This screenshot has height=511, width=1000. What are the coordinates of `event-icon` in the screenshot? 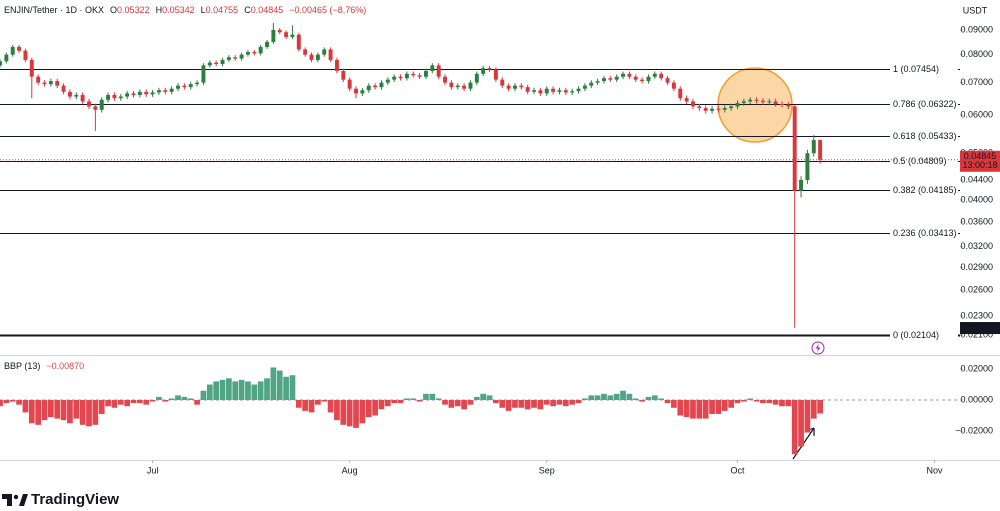 It's located at (818, 348).